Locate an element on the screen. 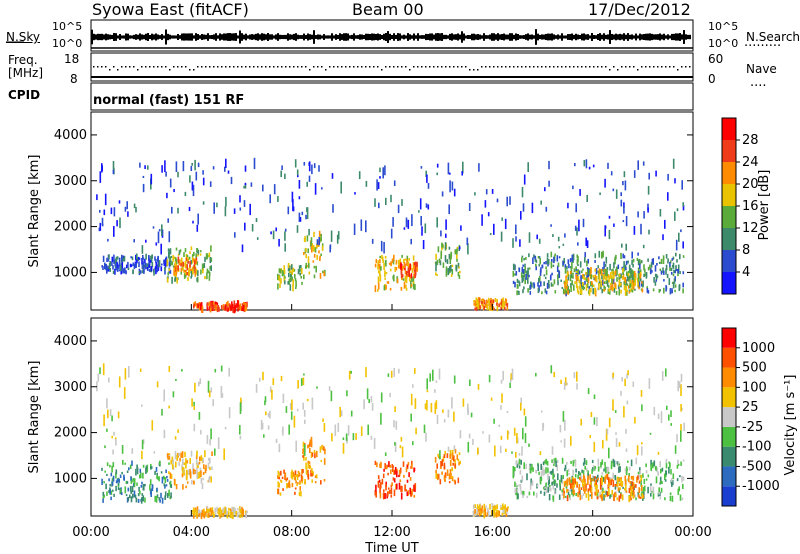 Image resolution: width=800 pixels, height=554 pixels. nsearch-label: N.Search is located at coordinates (773, 37).